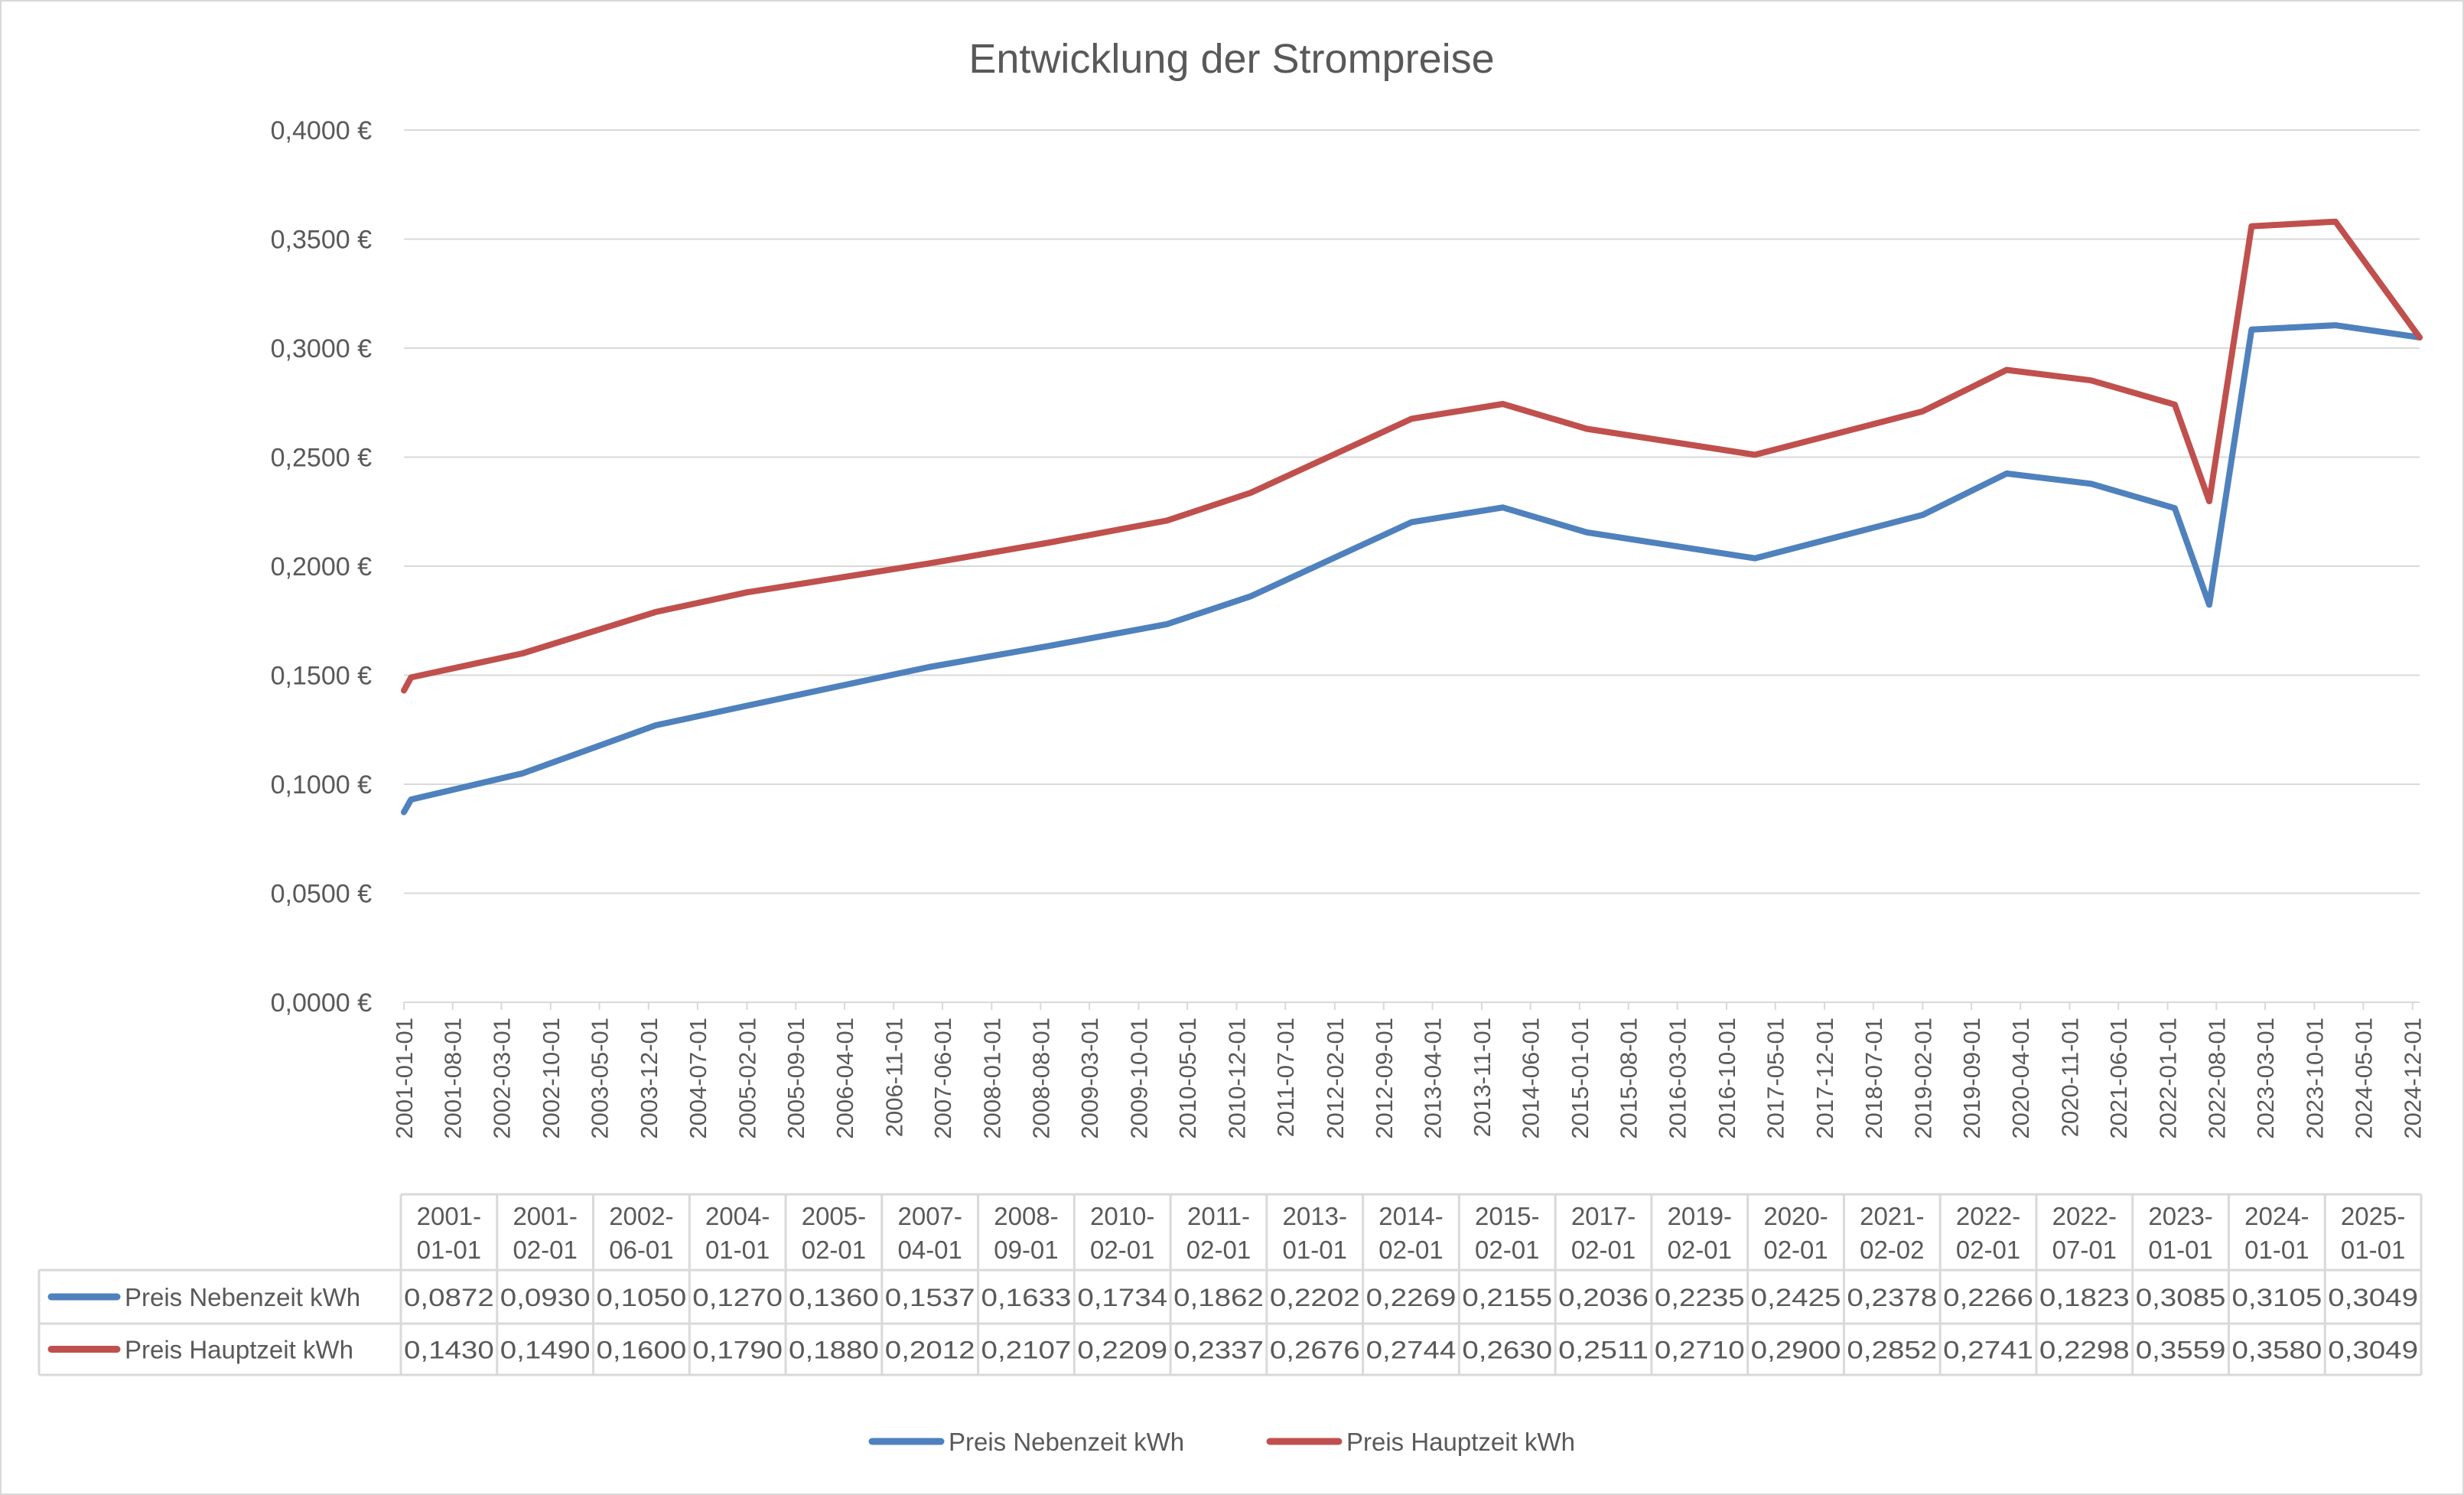 The height and width of the screenshot is (1495, 2464). I want to click on table-cell: 0,1490, so click(545, 1350).